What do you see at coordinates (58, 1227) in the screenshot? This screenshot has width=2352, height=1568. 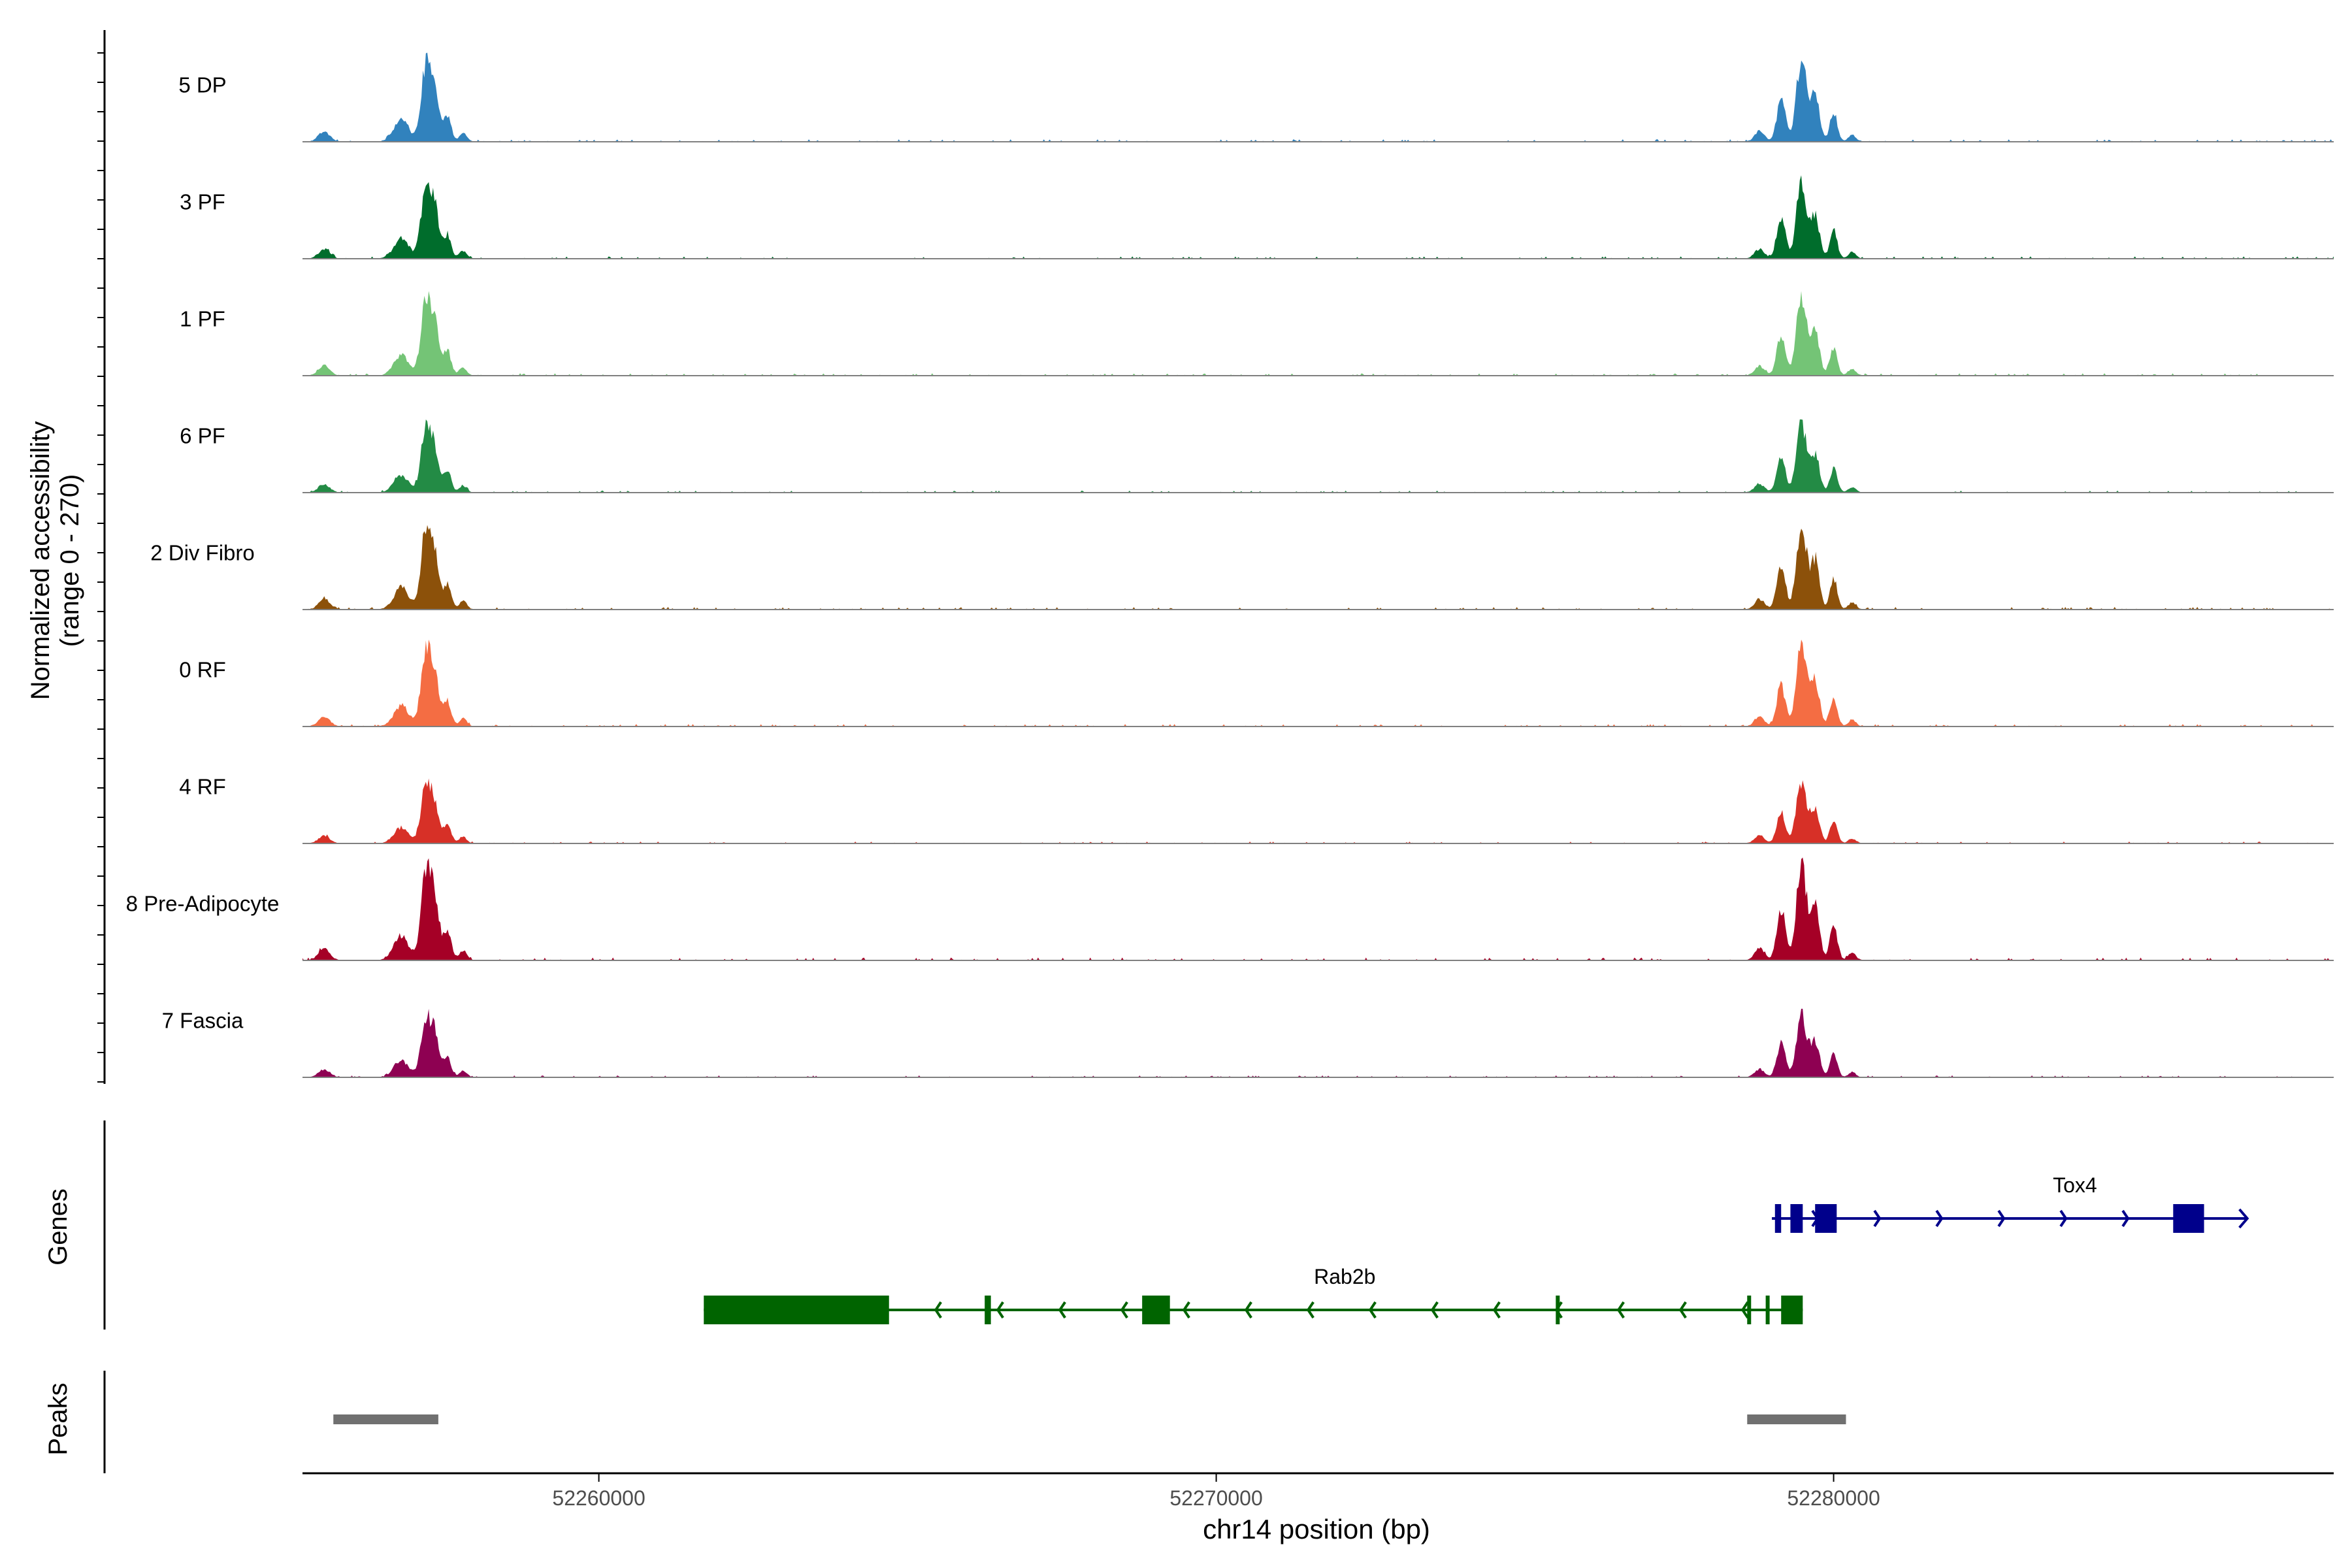 I see `genes-track-label: Genes` at bounding box center [58, 1227].